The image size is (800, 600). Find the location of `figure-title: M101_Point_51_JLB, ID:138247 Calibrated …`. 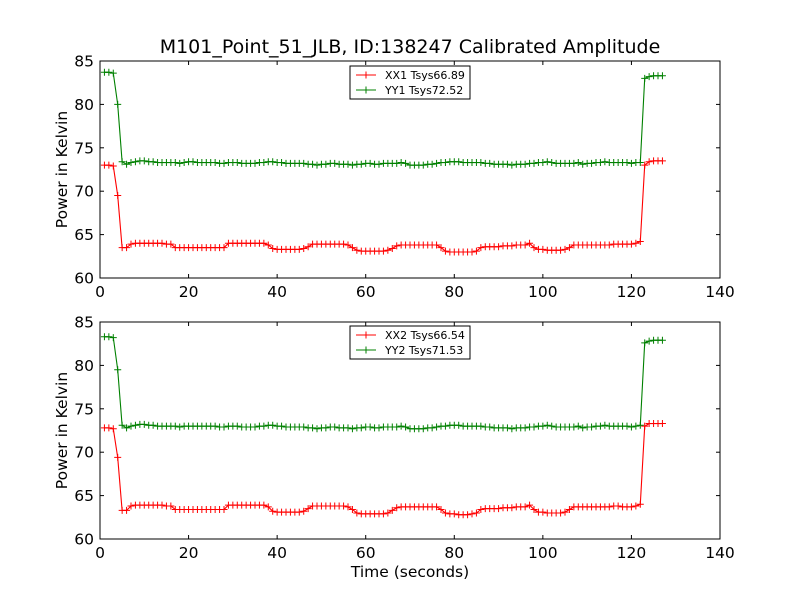

figure-title: M101_Point_51_JLB, ID:138247 Calibrated … is located at coordinates (410, 47).